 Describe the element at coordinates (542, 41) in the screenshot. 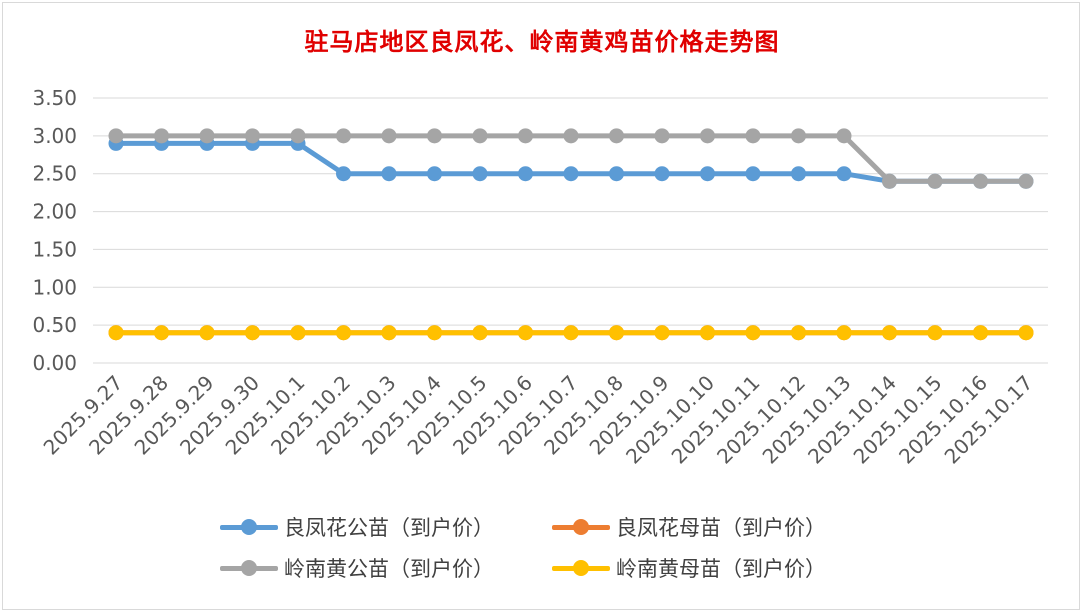

I see `chart-title: 驻马店地区良凤花、岭南黄鸡苗价格走势图` at that location.